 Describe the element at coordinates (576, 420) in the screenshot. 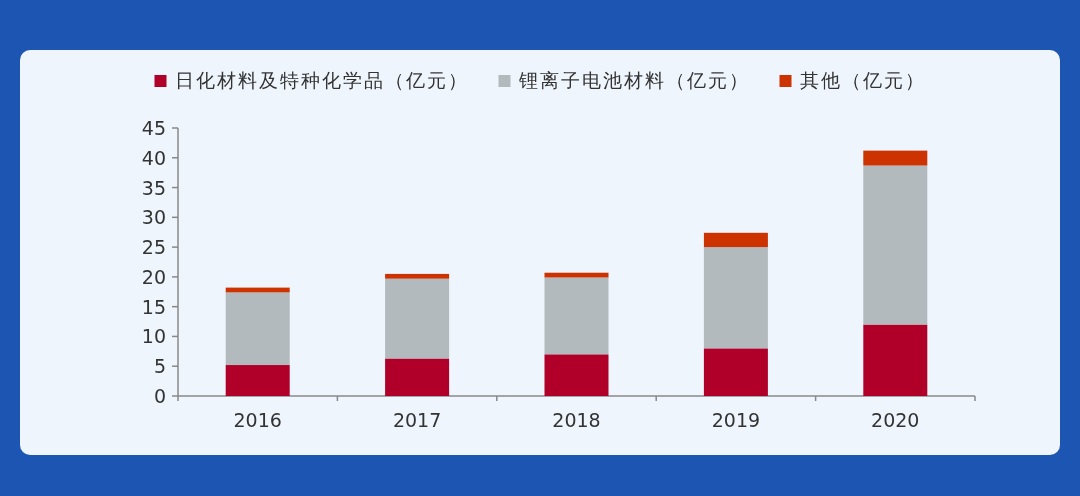

I see `x-tick-label: 2018` at that location.